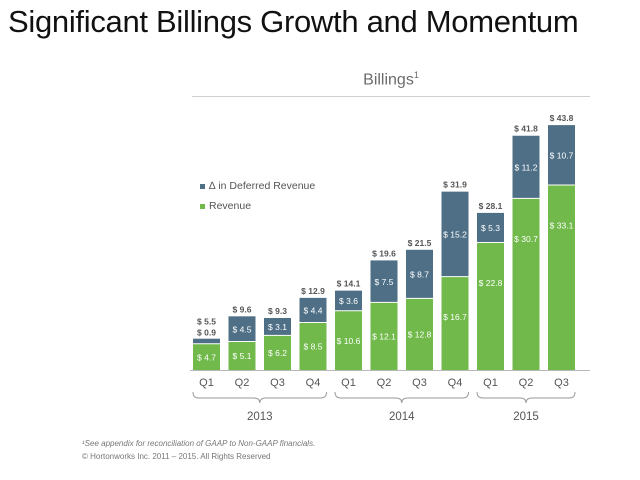 The image size is (640, 480). What do you see at coordinates (402, 417) in the screenshot?
I see `year-label: 2014` at bounding box center [402, 417].